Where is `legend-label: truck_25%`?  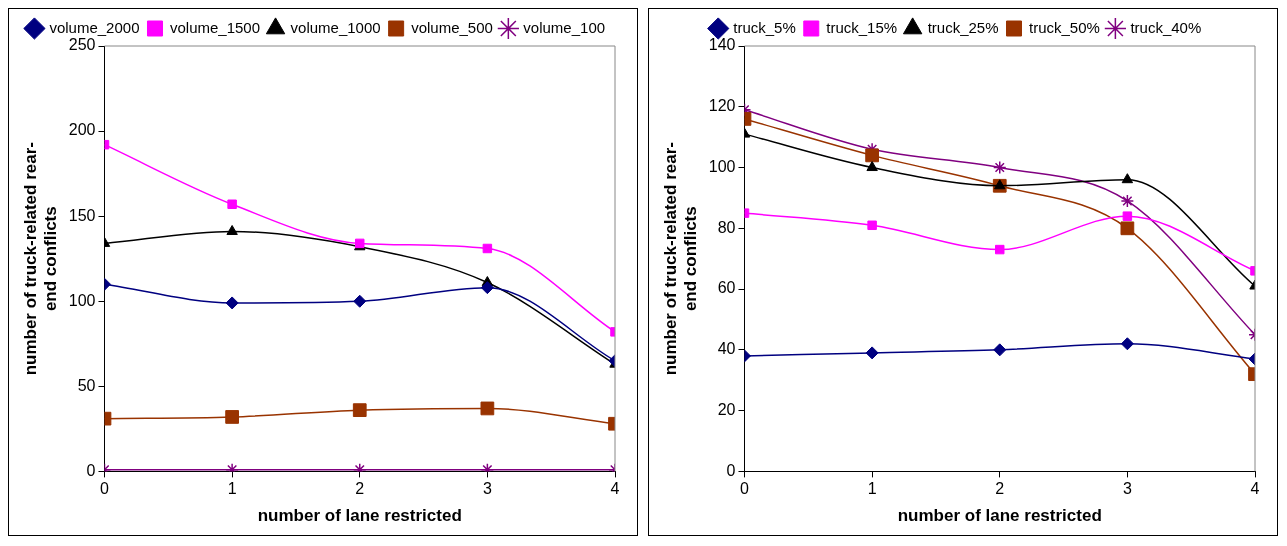 legend-label: truck_25% is located at coordinates (963, 27).